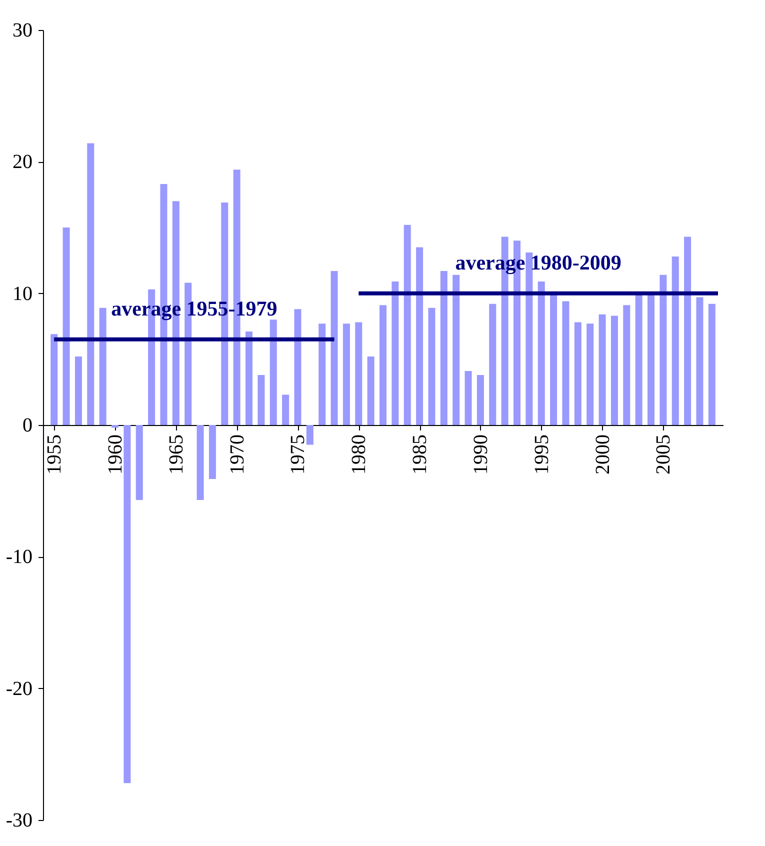  I want to click on x-tick-label: 1985, so click(420, 454).